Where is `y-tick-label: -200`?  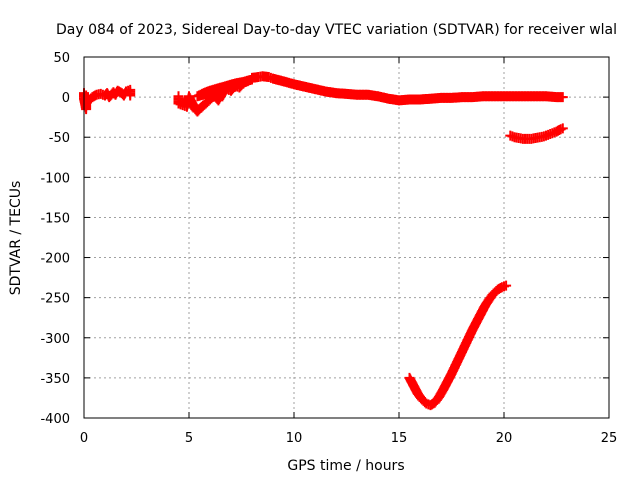 y-tick-label: -200 is located at coordinates (55, 259).